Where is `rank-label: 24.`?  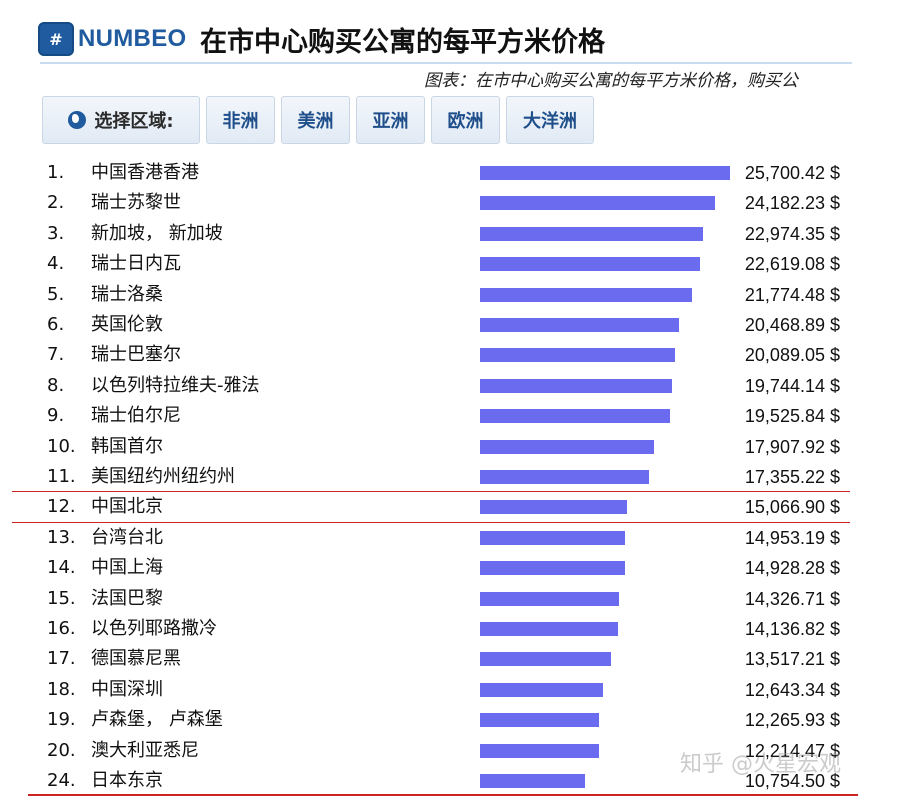
rank-label: 24. is located at coordinates (61, 780).